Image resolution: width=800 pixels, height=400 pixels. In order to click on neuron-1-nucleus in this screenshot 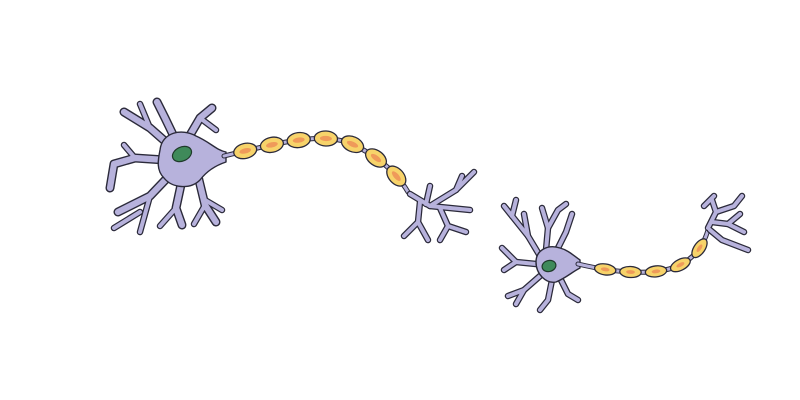, I will do `click(182, 154)`.